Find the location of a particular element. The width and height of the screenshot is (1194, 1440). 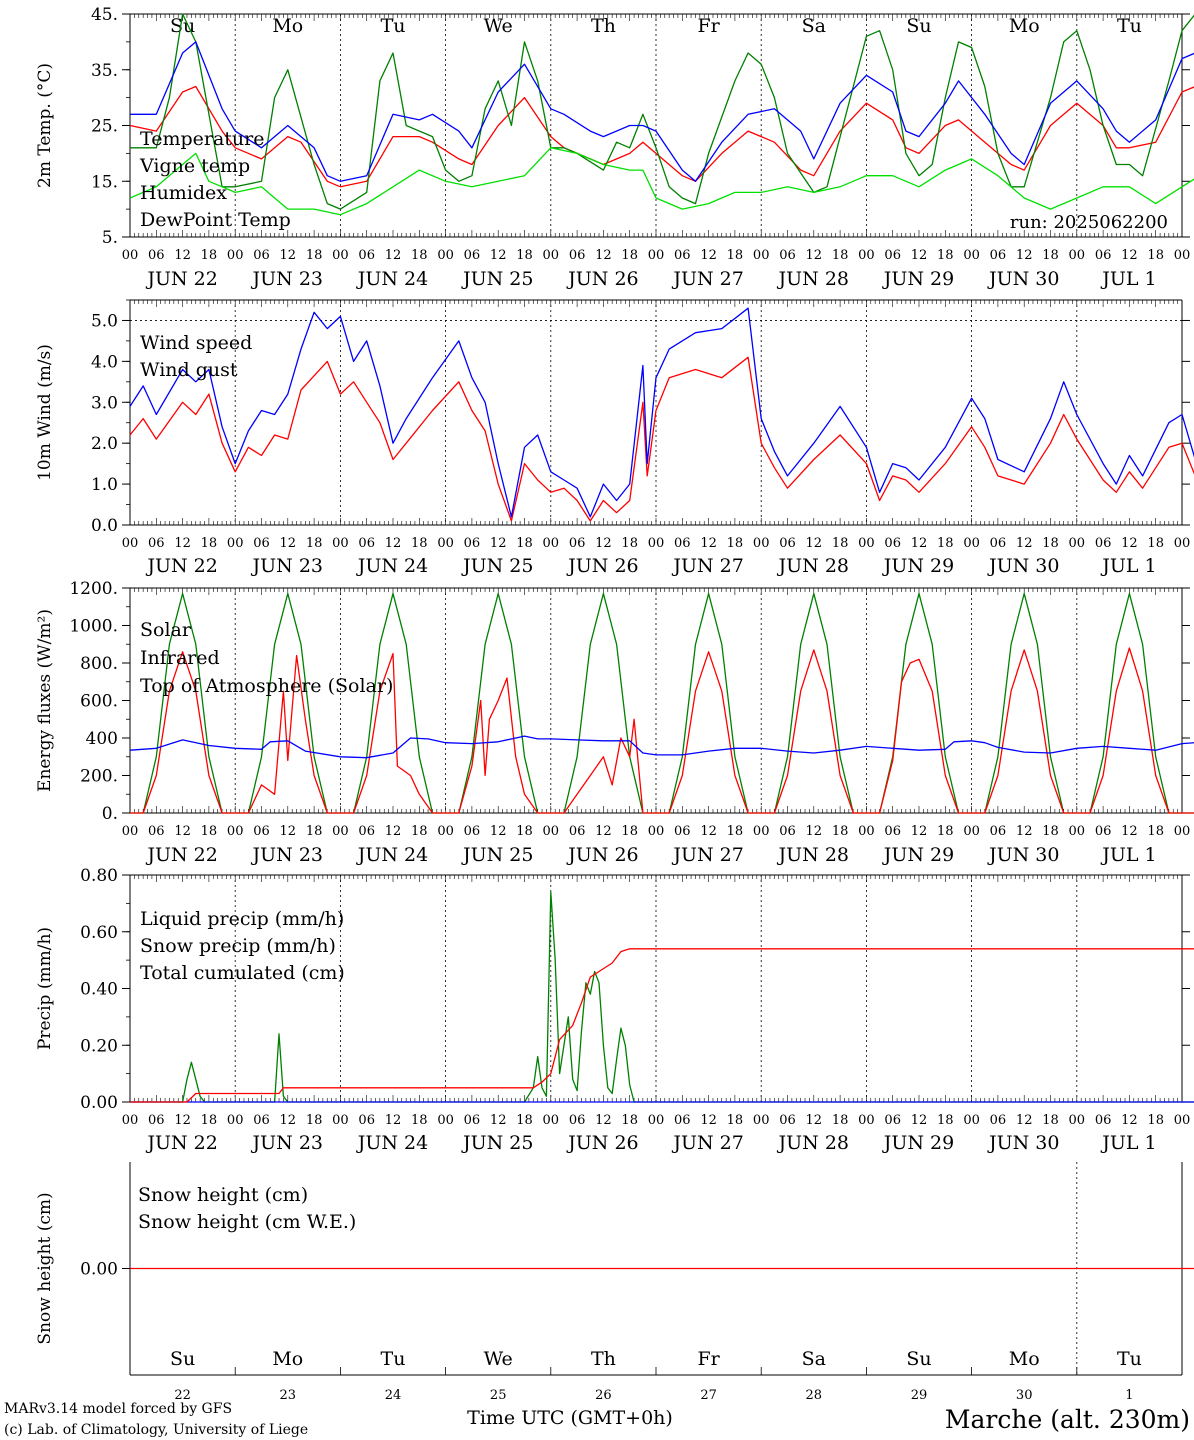

y-axis-label: 10m Wind (m/s) is located at coordinates (45, 412).